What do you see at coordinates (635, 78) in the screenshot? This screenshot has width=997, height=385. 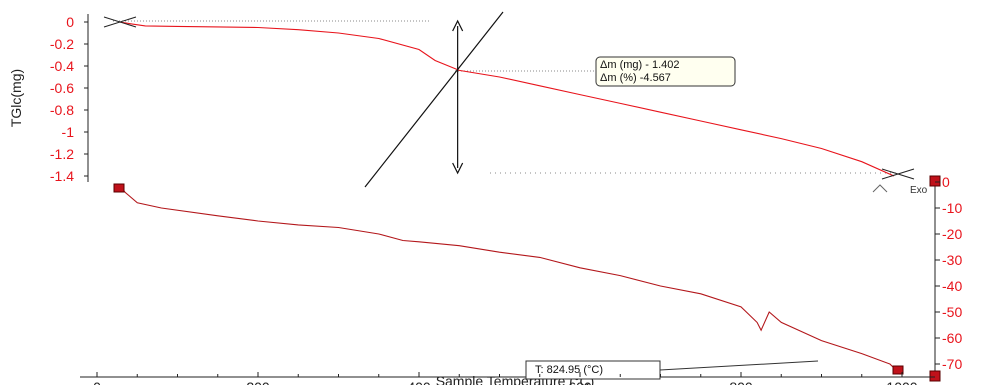 I see `mass-change-percent-text: Δm (%) -4.567` at bounding box center [635, 78].